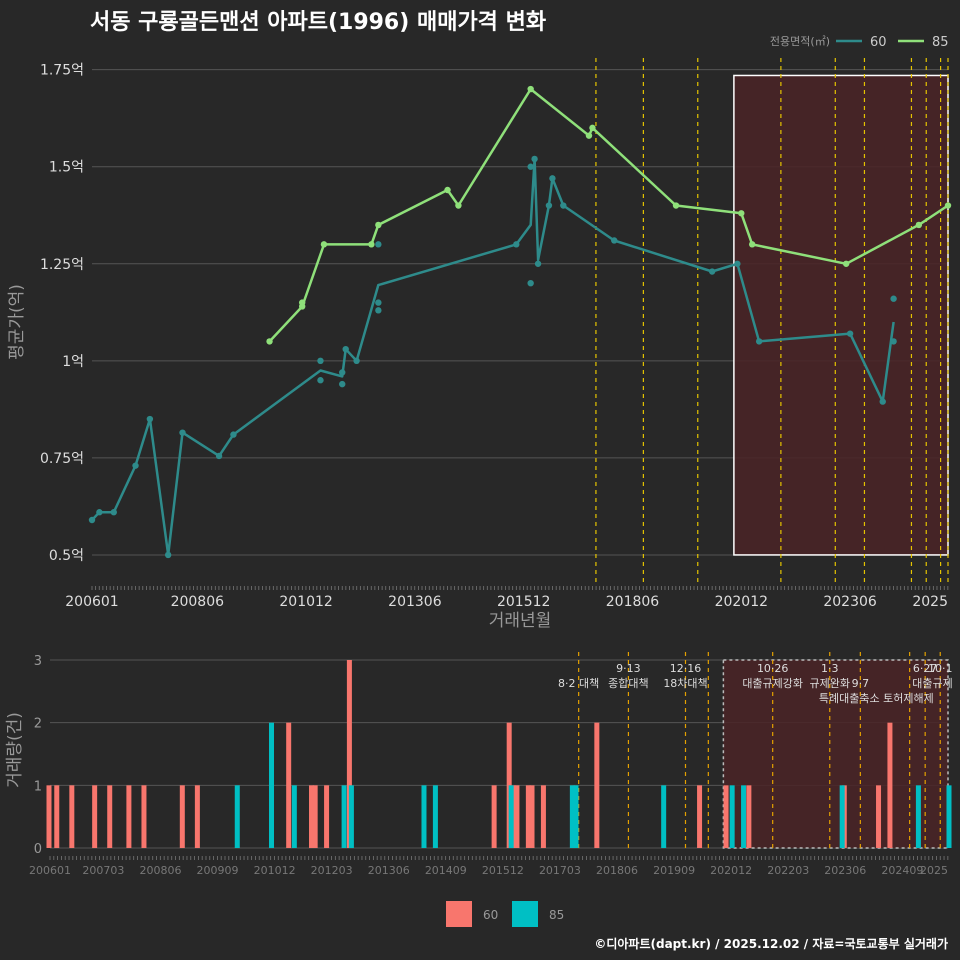  What do you see at coordinates (876, 698) in the screenshot?
I see `policy-annotation: 특례대출축소 토허제해제` at bounding box center [876, 698].